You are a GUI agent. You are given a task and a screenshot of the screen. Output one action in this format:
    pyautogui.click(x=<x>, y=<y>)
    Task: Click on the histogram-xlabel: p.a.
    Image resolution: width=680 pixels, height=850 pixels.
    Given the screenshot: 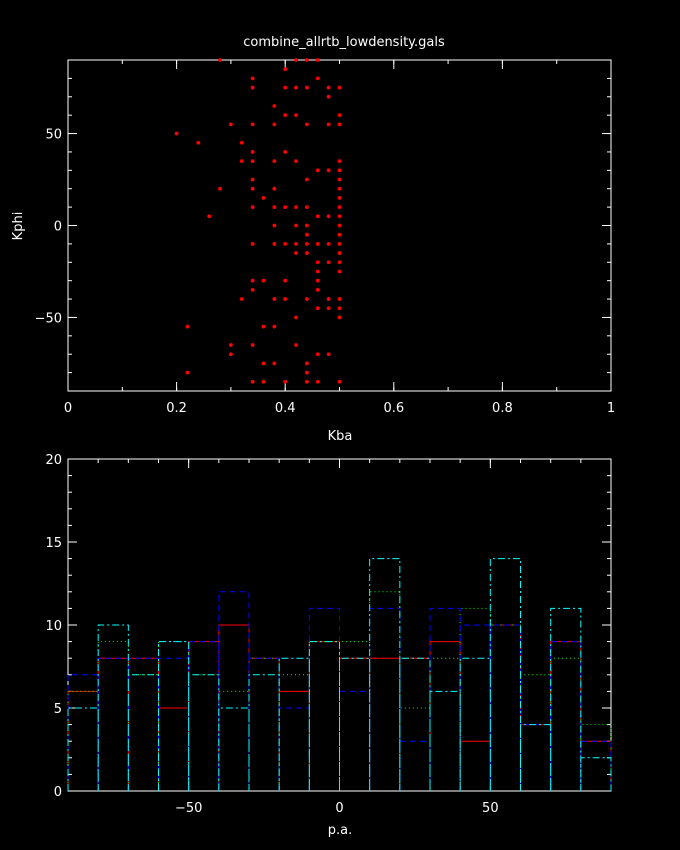 What is the action you would take?
    pyautogui.click(x=340, y=830)
    